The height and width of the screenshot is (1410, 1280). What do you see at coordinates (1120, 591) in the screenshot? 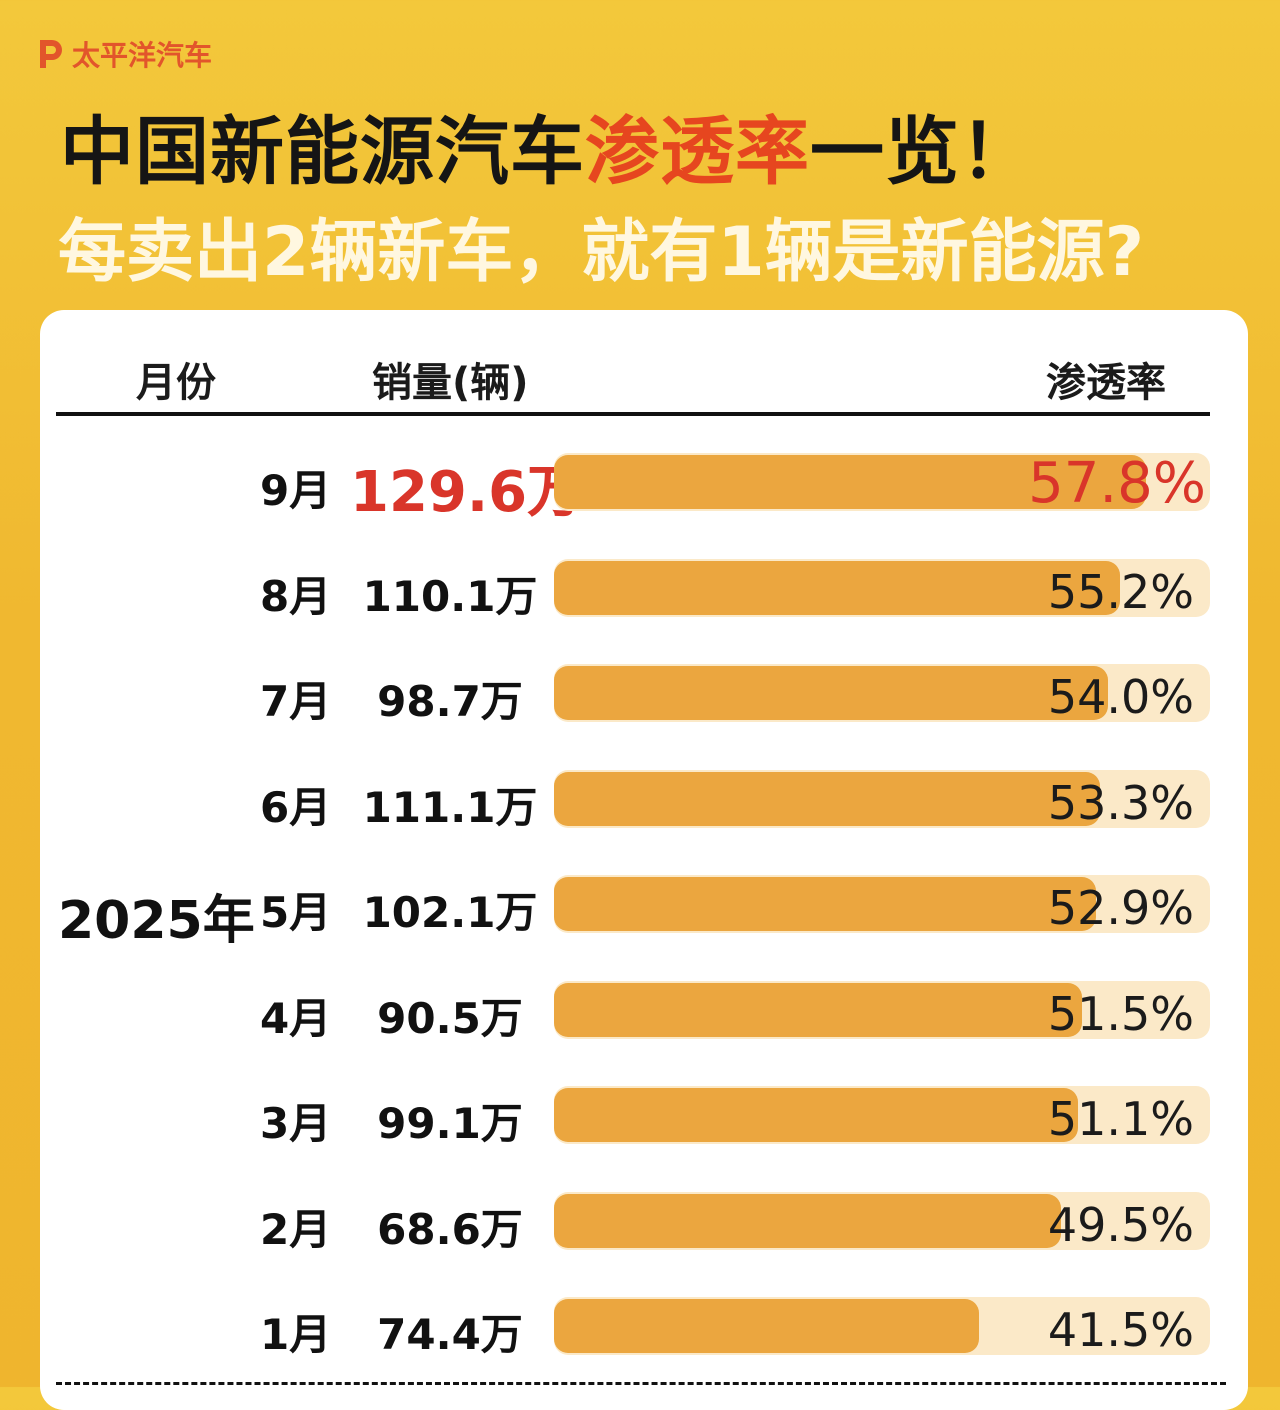
I see `rate-label: 55.2%` at bounding box center [1120, 591].